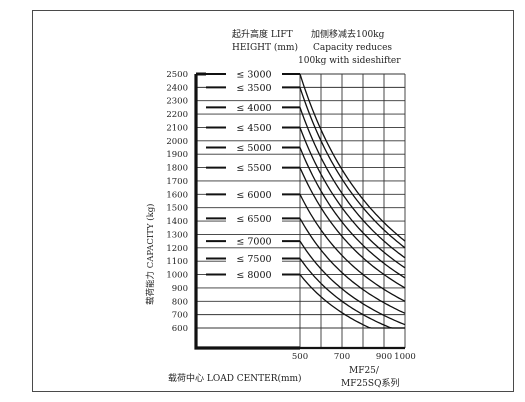 The height and width of the screenshot is (402, 525). Describe the element at coordinates (177, 249) in the screenshot. I see `y-tick-label: 1200` at that location.